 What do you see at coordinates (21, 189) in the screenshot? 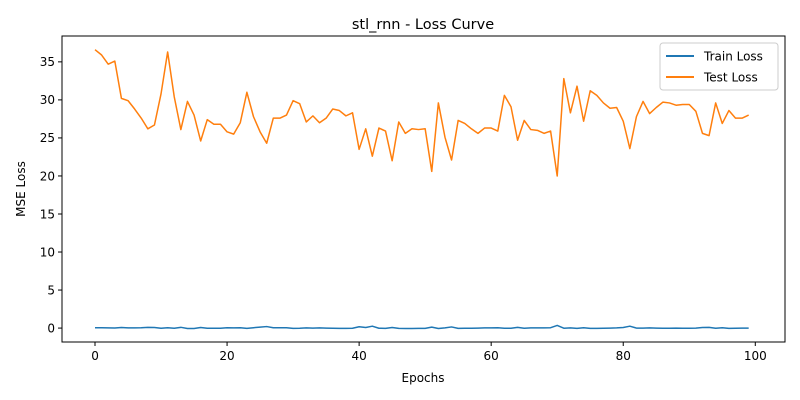
I see `y-axis-title: MSE Loss` at bounding box center [21, 189].